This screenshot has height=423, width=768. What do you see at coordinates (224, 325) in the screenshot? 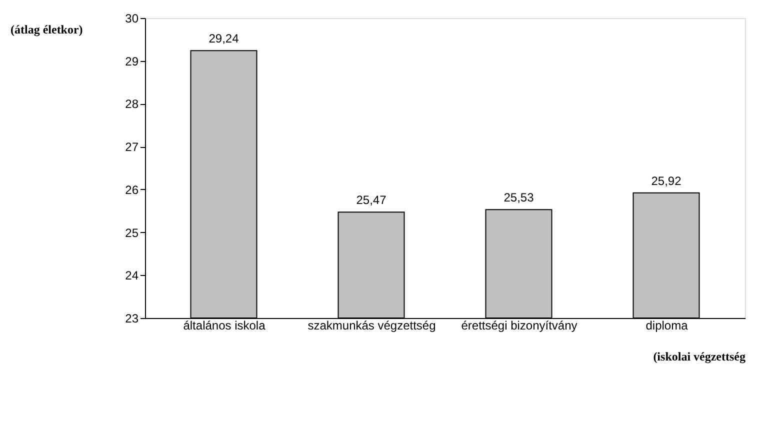
I see `x-tick-label: általános iskola` at bounding box center [224, 325].